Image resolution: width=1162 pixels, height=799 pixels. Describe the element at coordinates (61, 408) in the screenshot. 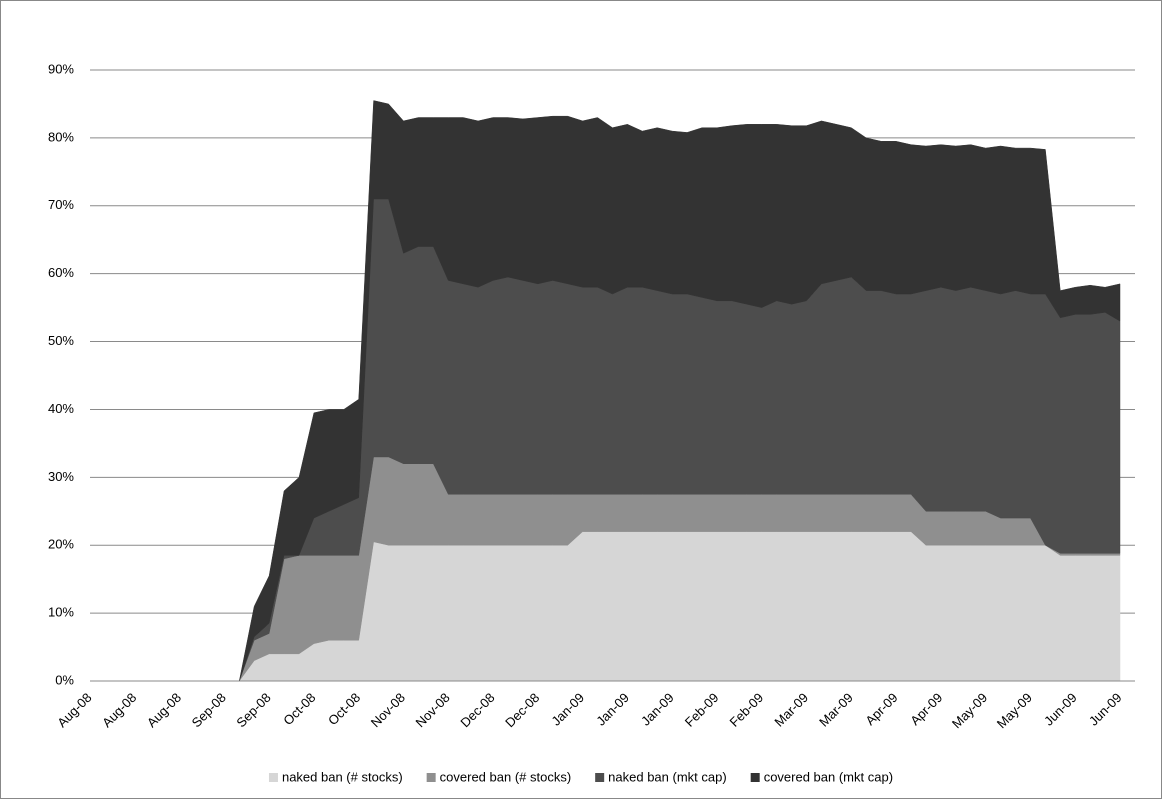

I see `y-tick-label: 40%` at that location.